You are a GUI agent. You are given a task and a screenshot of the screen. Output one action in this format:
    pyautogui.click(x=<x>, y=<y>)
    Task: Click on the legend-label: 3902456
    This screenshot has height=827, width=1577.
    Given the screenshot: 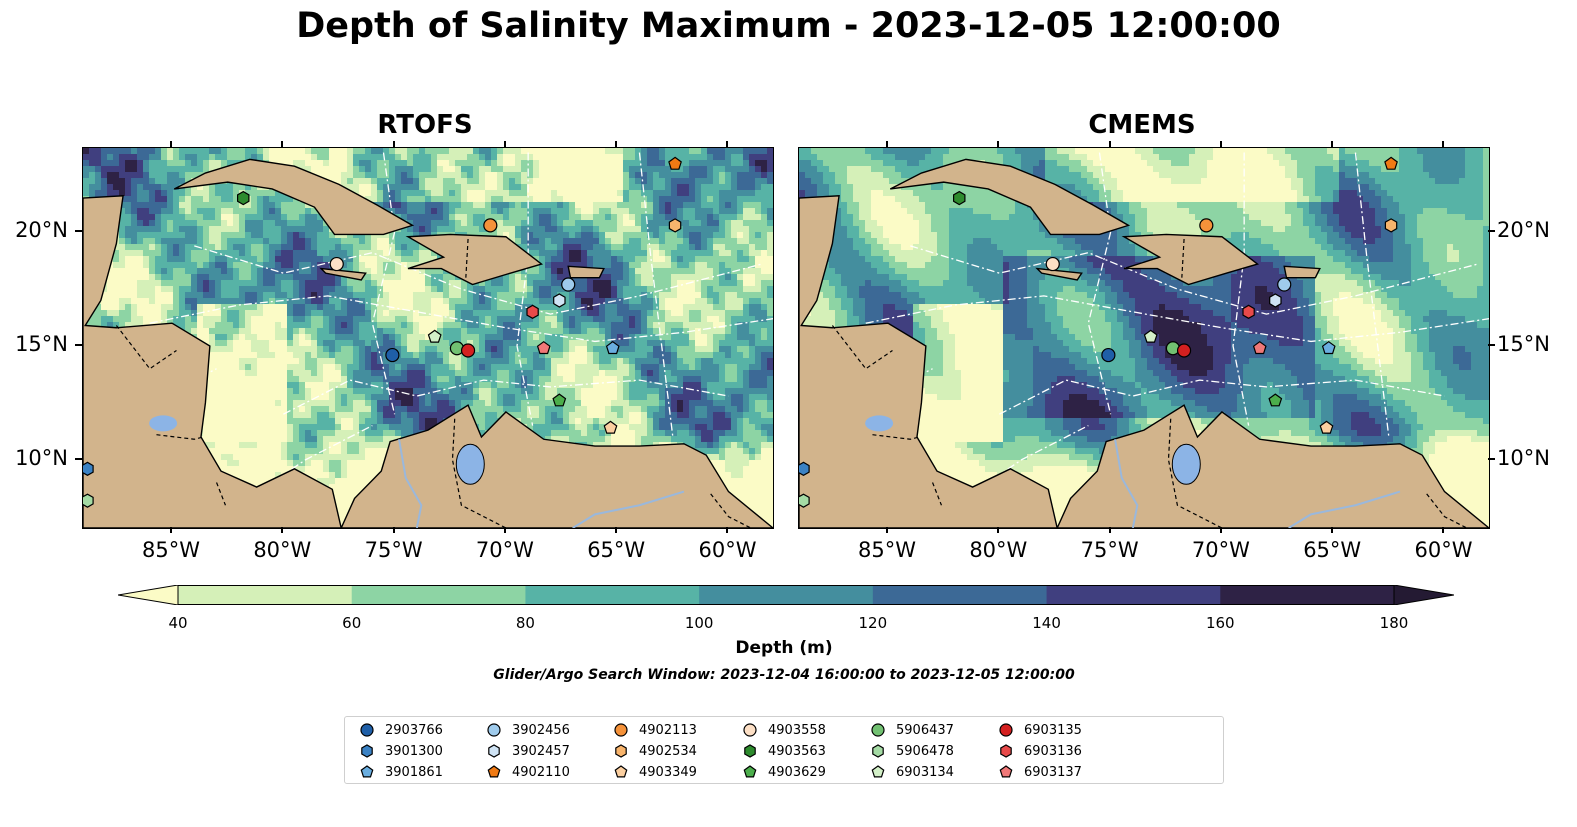 What is the action you would take?
    pyautogui.click(x=541, y=730)
    